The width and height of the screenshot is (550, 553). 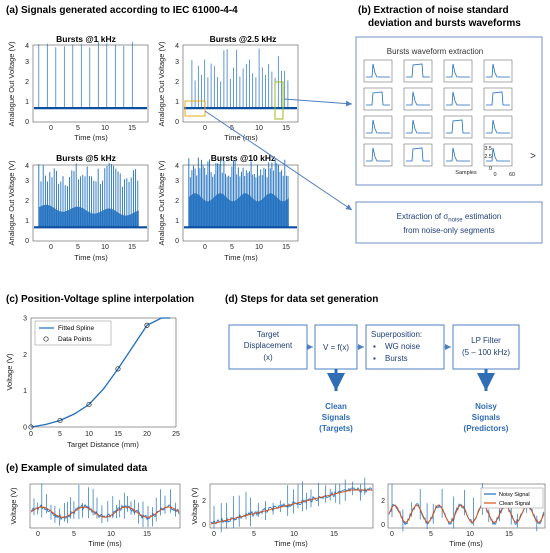 I want to click on box-text: LP Filter, so click(x=486, y=340).